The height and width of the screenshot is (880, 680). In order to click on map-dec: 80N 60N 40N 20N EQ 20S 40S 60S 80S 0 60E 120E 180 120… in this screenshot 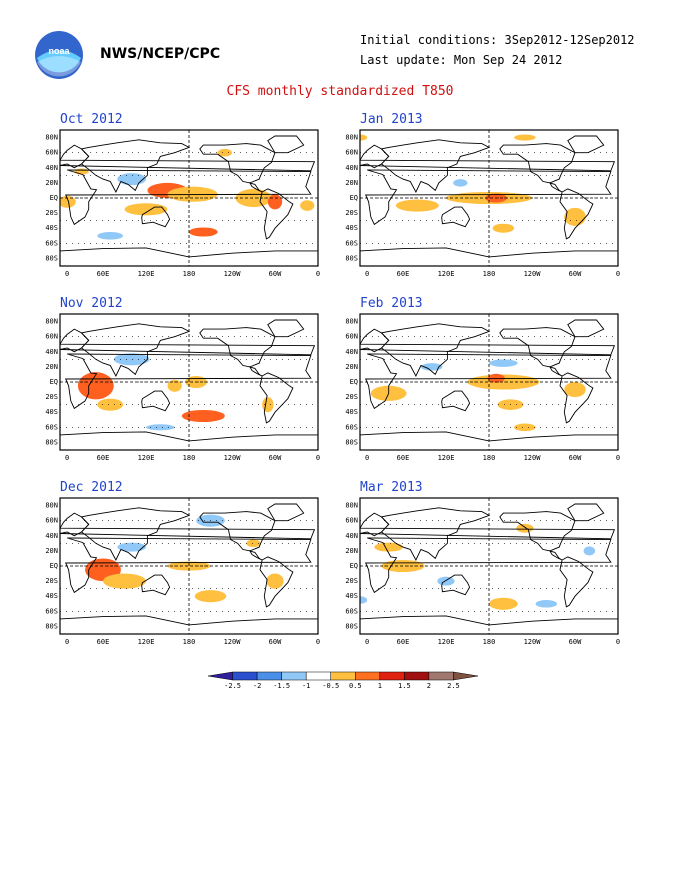, I will do `click(182, 571)`.